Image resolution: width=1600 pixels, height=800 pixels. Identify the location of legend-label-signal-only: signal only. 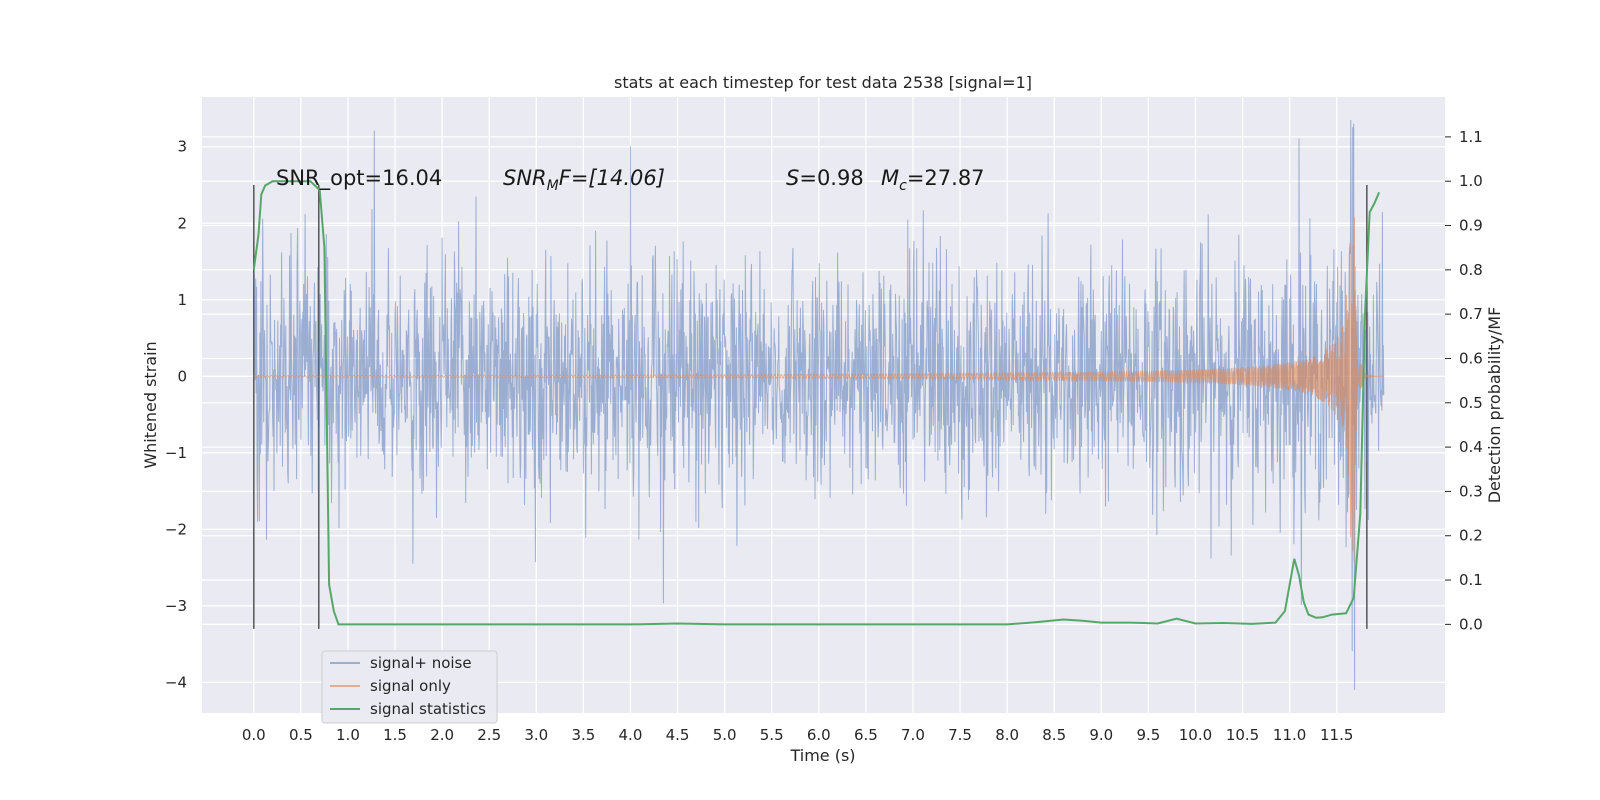
(410, 686).